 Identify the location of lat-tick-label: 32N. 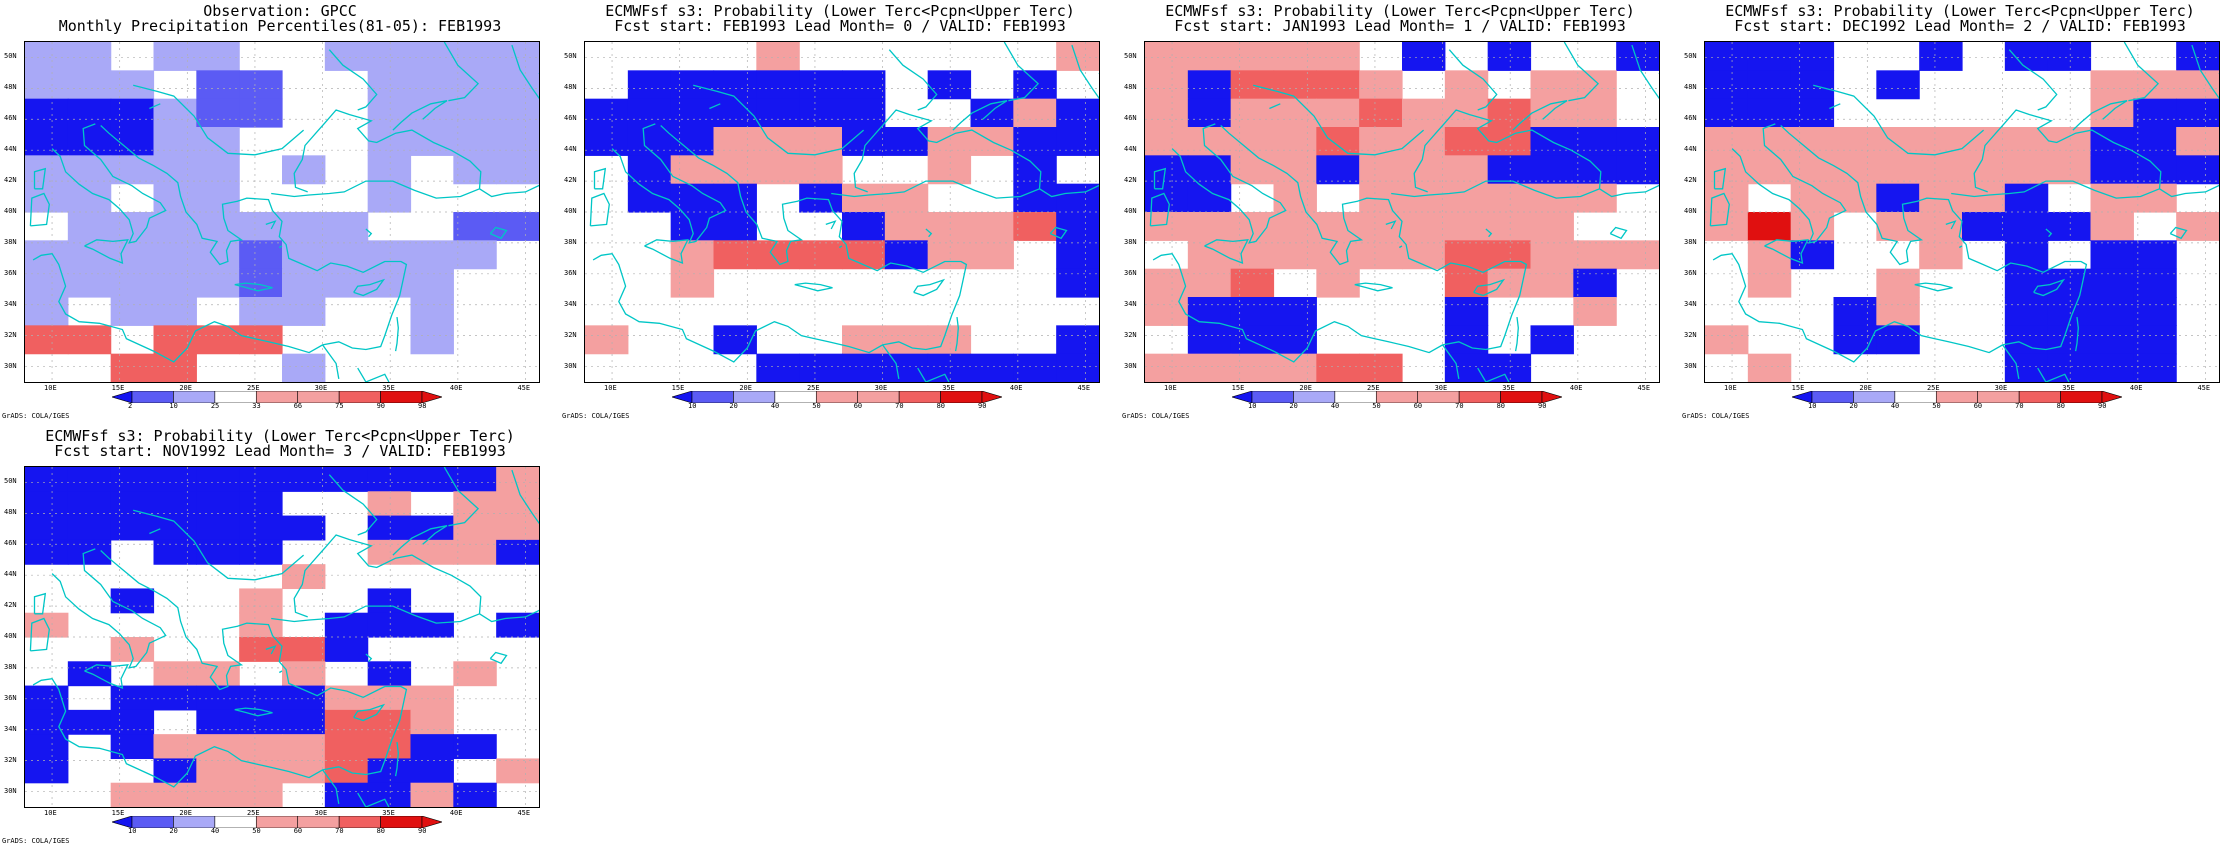
(1690, 334).